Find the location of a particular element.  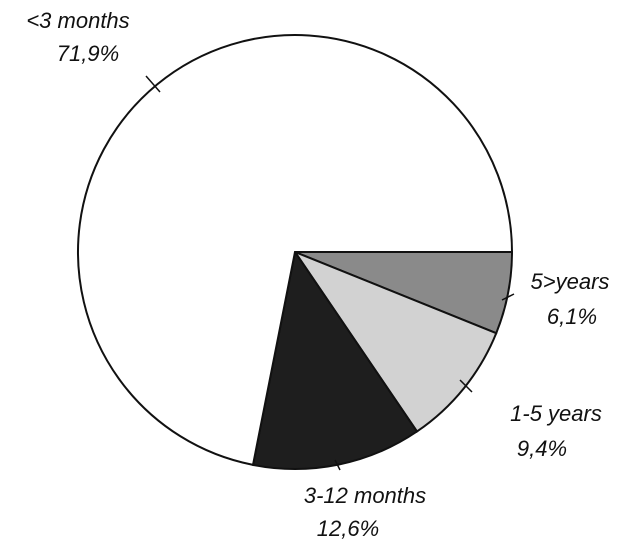

slice-label: <3 months is located at coordinates (77, 20).